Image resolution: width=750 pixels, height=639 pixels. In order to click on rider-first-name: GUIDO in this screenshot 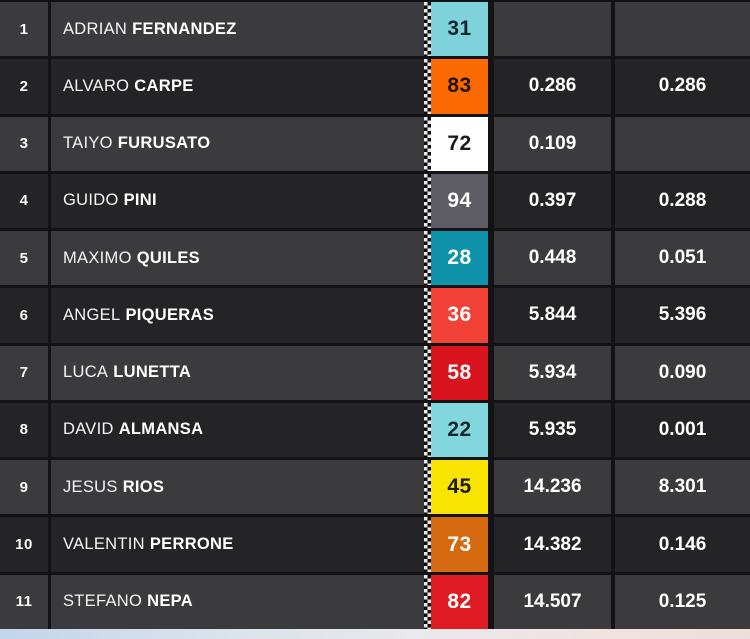, I will do `click(91, 200)`.